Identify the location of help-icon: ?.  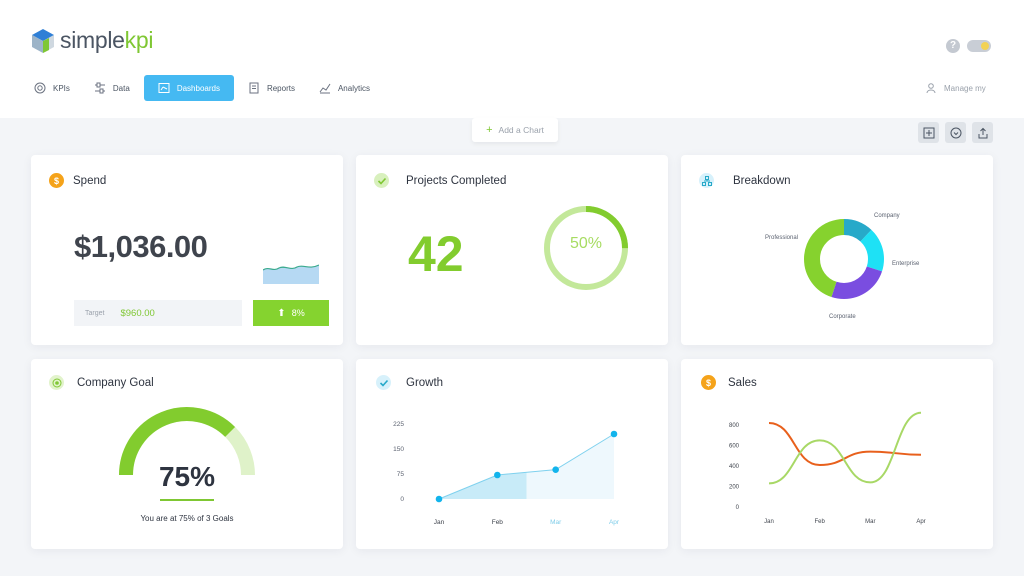
(953, 46).